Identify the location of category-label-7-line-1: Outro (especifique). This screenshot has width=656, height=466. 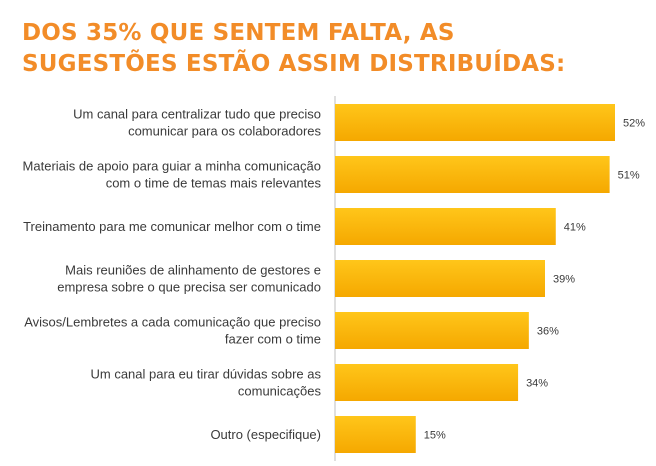
(265, 434).